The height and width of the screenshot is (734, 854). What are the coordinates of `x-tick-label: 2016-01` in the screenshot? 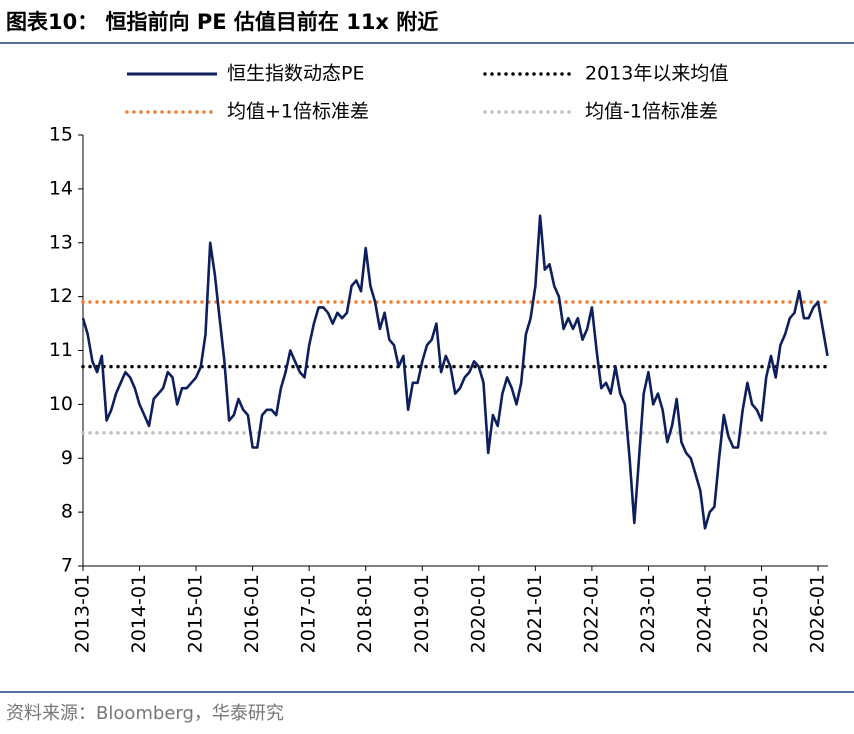 It's located at (252, 613).